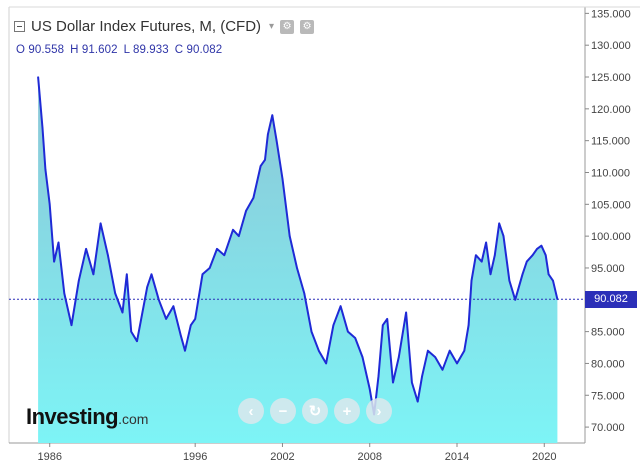 The height and width of the screenshot is (471, 640). Describe the element at coordinates (611, 78) in the screenshot. I see `y-tick-label-11: 125.000` at that location.